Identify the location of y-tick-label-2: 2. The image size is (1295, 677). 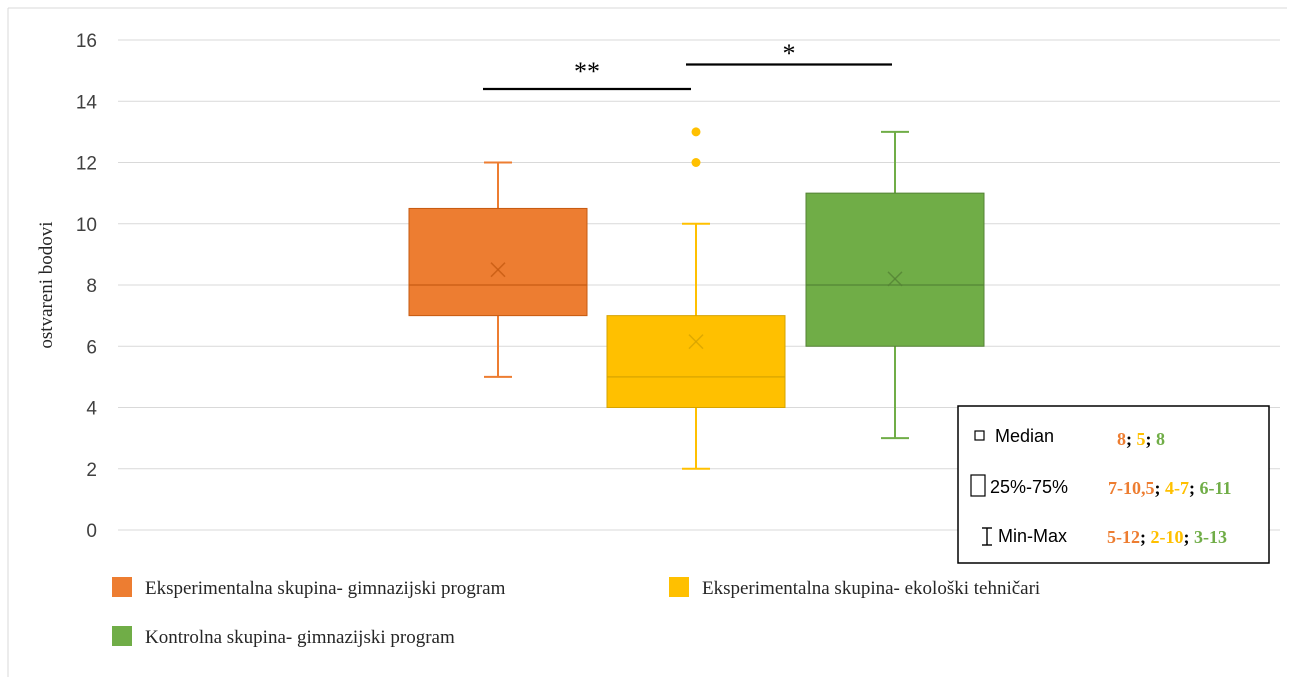
(91, 470).